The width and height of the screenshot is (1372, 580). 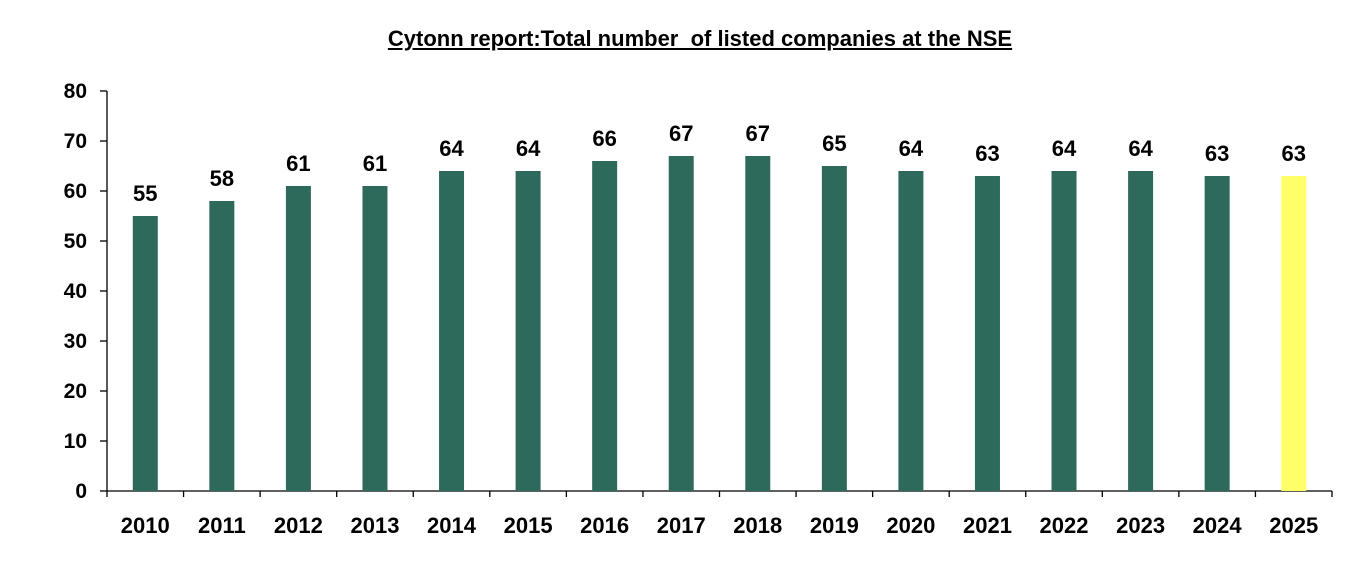 What do you see at coordinates (987, 333) in the screenshot?
I see `bar-2021` at bounding box center [987, 333].